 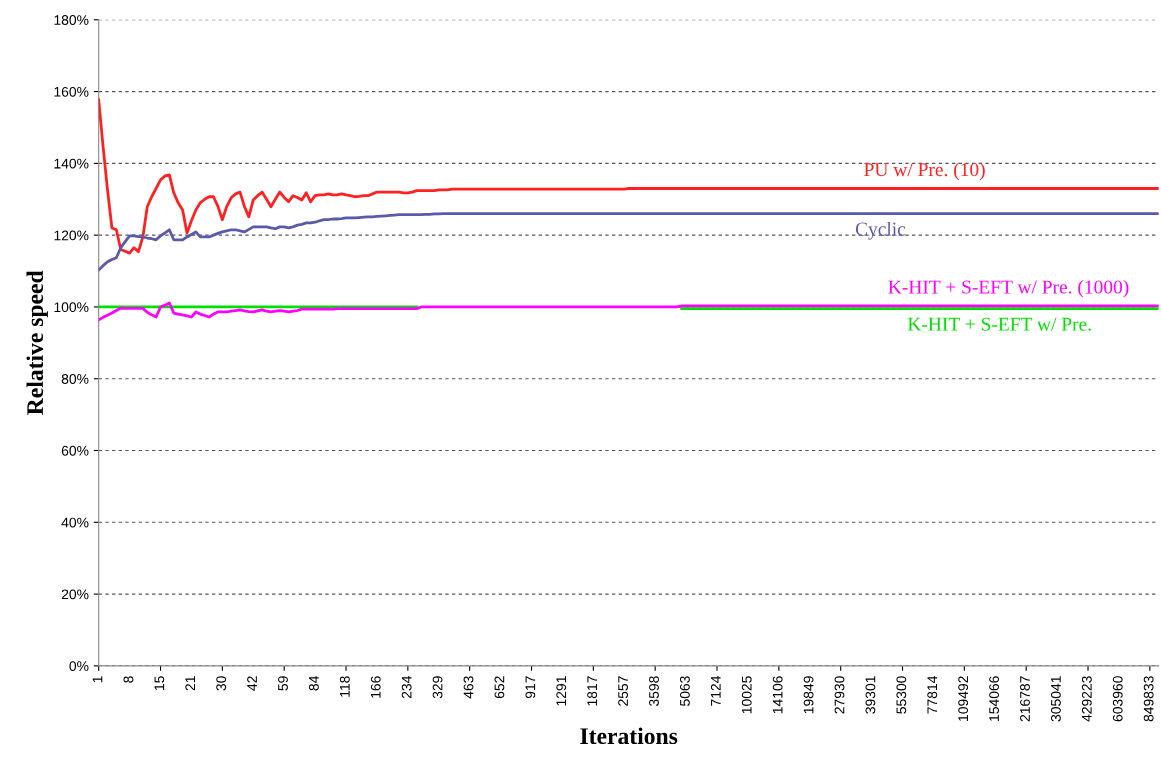 What do you see at coordinates (530, 687) in the screenshot?
I see `x-tick-label: 917` at bounding box center [530, 687].